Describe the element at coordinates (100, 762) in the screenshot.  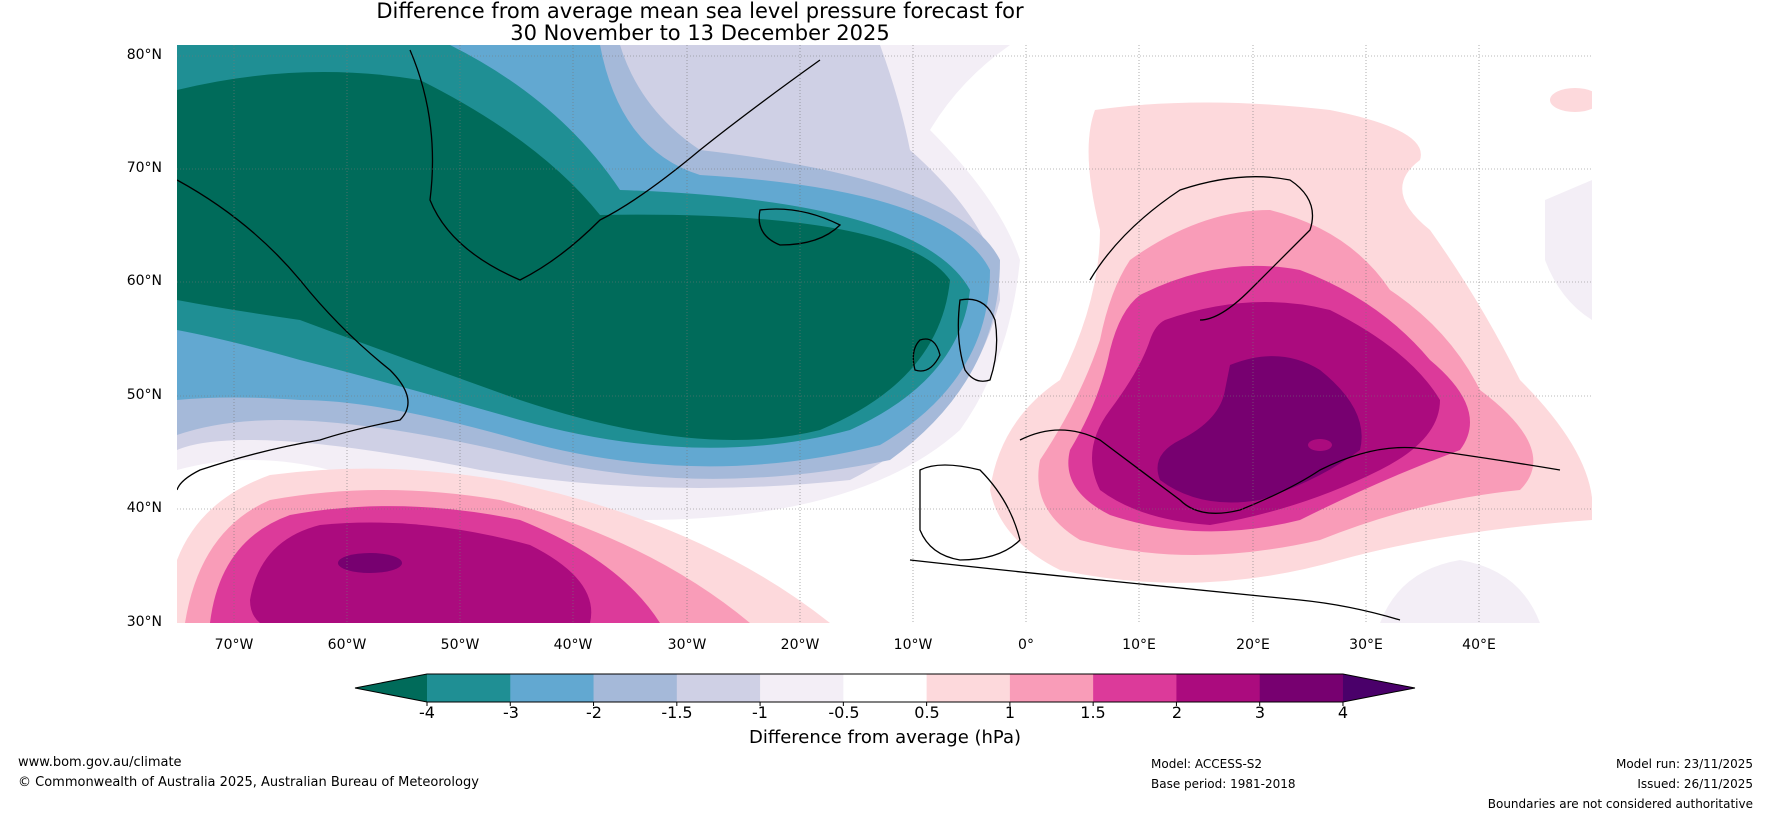
I see `website-link: www.bom.gov.au/climate` at that location.